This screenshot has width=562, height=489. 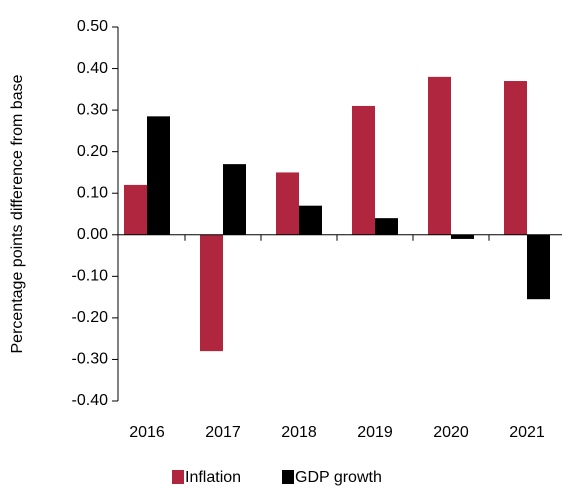 What do you see at coordinates (90, 359) in the screenshot?
I see `y-tick-label: -0.30` at bounding box center [90, 359].